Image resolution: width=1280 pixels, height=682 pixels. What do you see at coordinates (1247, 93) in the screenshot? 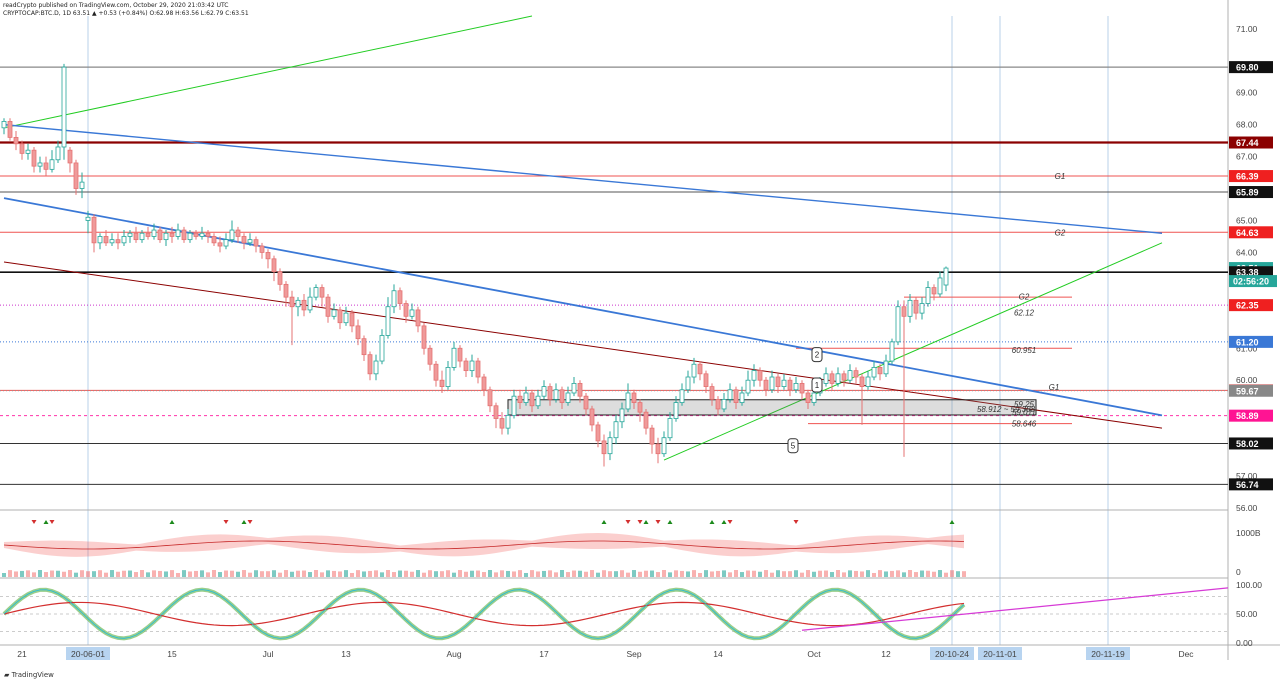
I see `price-tick-label: 69.00` at bounding box center [1247, 93].